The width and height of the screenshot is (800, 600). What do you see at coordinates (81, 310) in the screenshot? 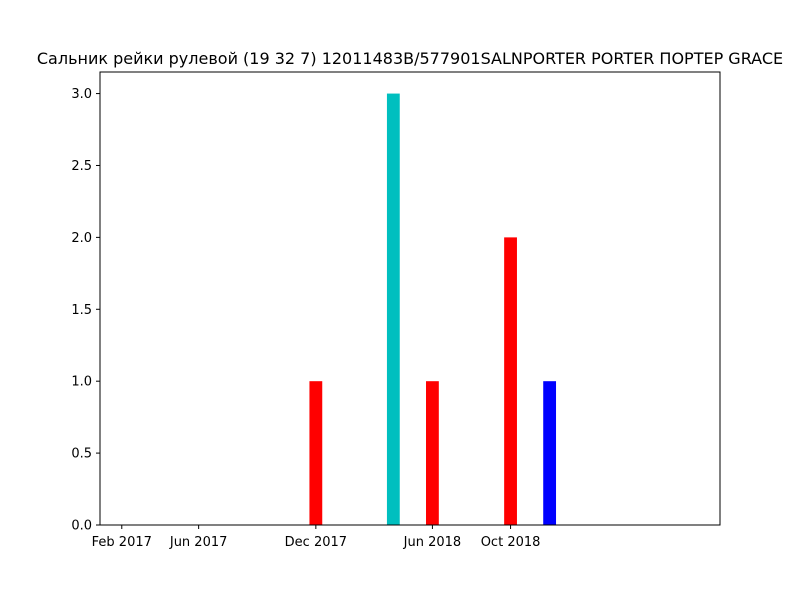
I see `y-tick-label: 1.5` at bounding box center [81, 310].